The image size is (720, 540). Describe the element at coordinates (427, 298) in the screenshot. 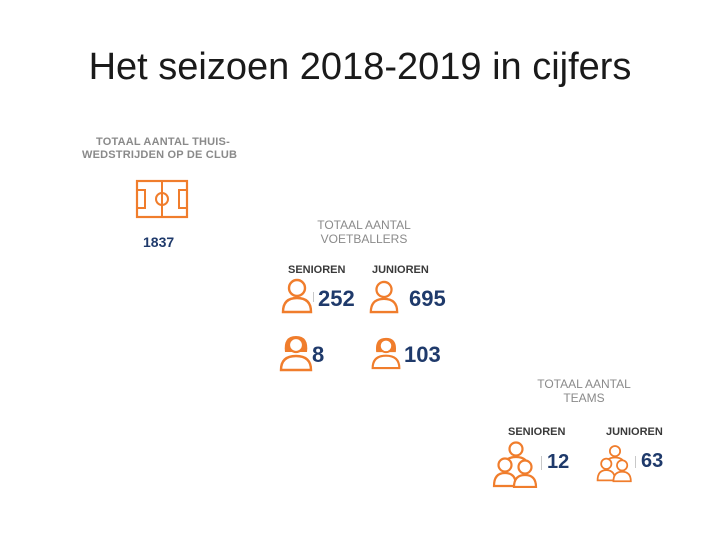

I see `players-juniors-male-value: 695` at that location.